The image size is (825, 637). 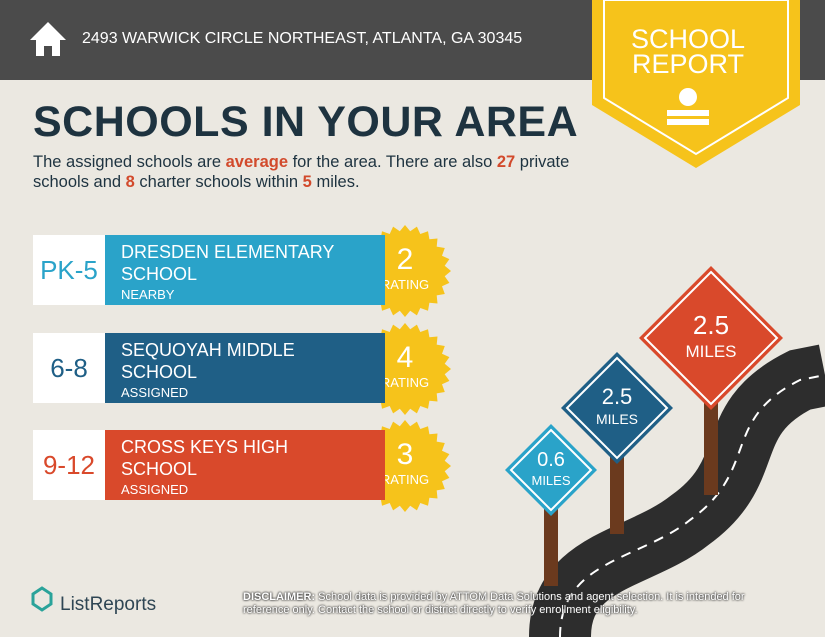 What do you see at coordinates (692, 505) in the screenshot?
I see `road-line` at bounding box center [692, 505].